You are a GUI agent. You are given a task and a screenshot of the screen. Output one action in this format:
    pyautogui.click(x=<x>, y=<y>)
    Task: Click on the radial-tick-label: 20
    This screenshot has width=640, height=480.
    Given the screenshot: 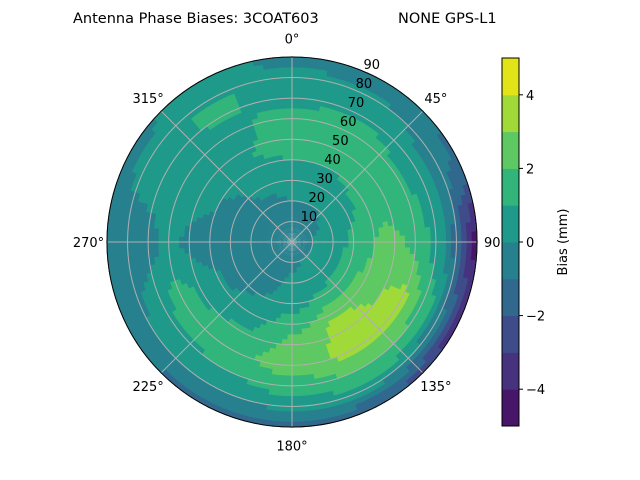 What is the action you would take?
    pyautogui.click(x=316, y=198)
    